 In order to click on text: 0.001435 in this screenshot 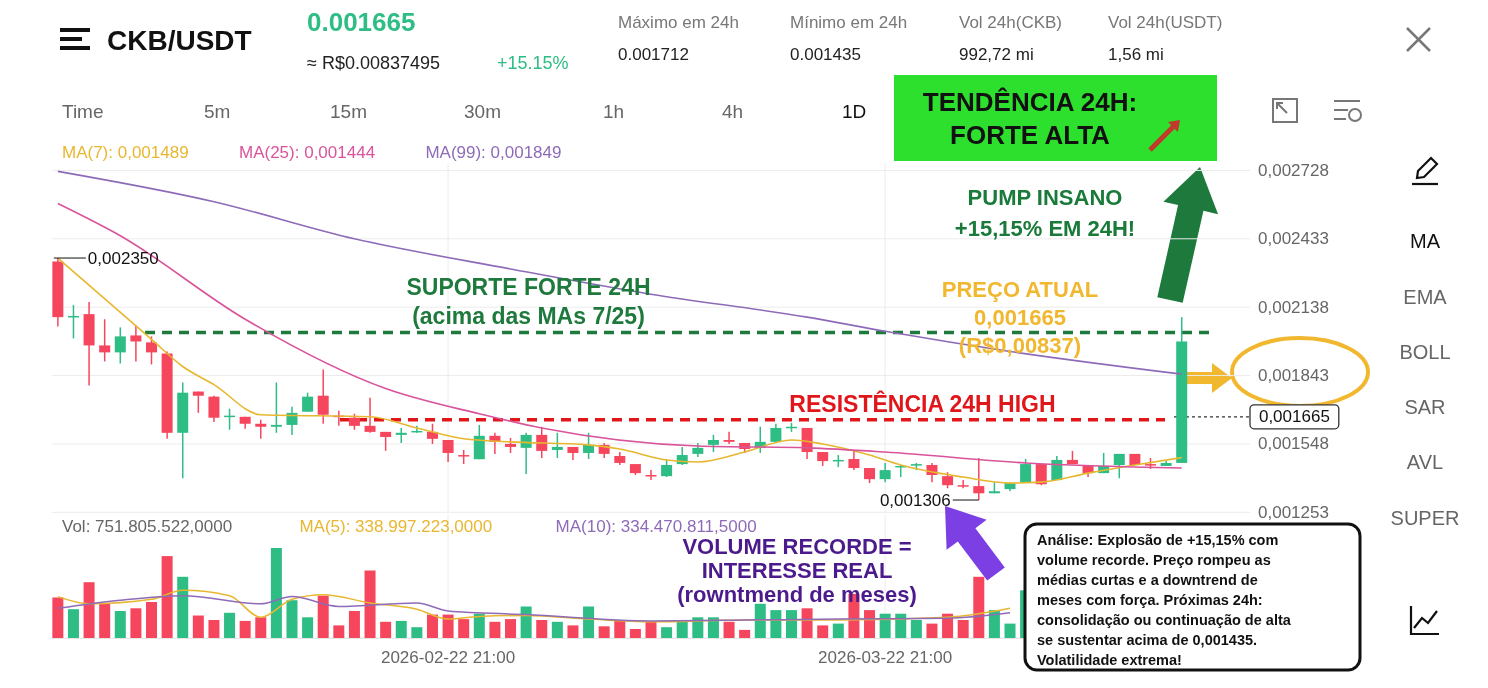, I will do `click(825, 54)`.